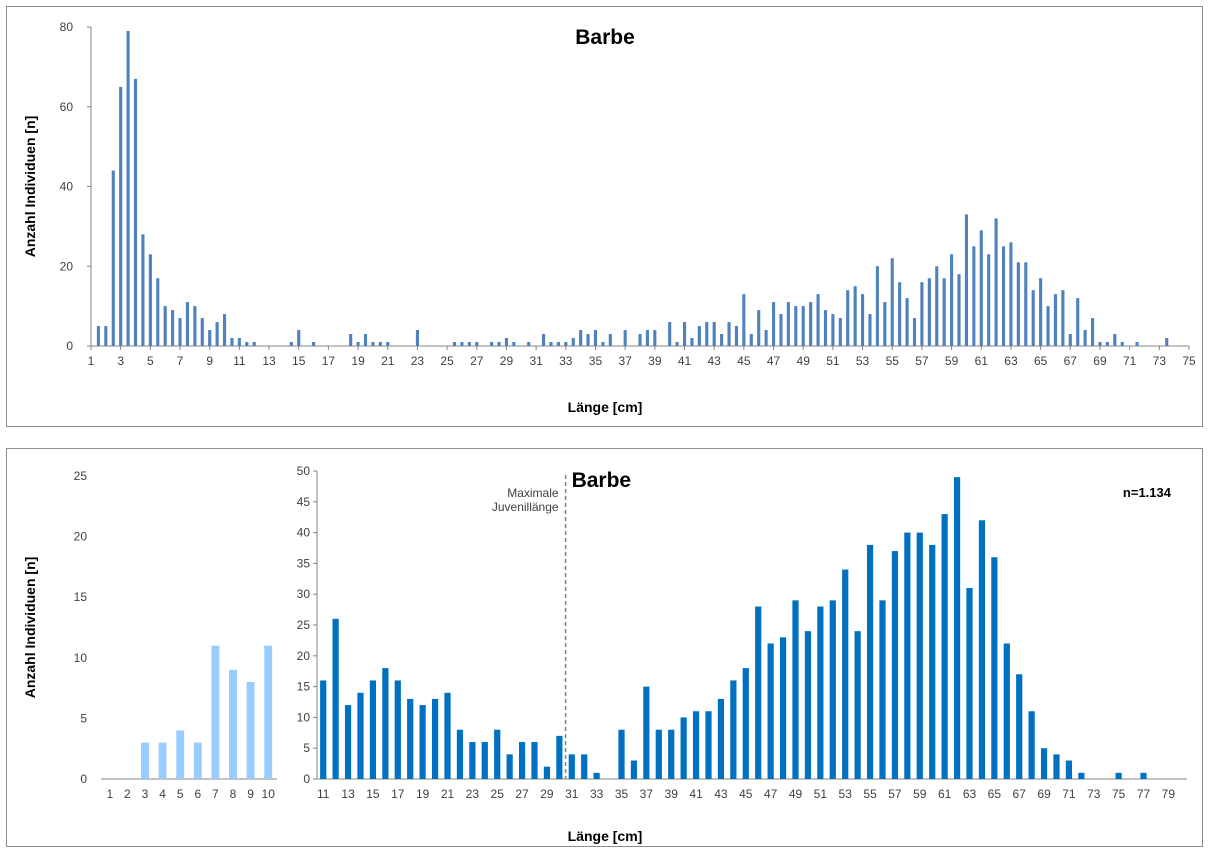  What do you see at coordinates (533, 493) in the screenshot?
I see `max-juvenile-length-label: Maximale` at bounding box center [533, 493].